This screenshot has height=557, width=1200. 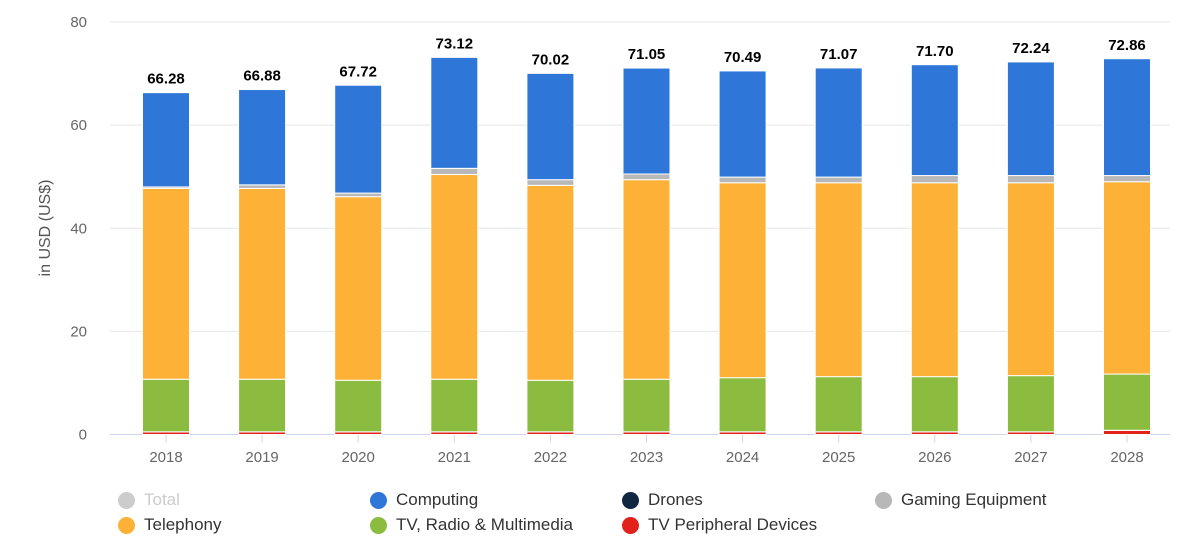 What do you see at coordinates (733, 524) in the screenshot?
I see `legend-label: TV Peripheral Devices` at bounding box center [733, 524].